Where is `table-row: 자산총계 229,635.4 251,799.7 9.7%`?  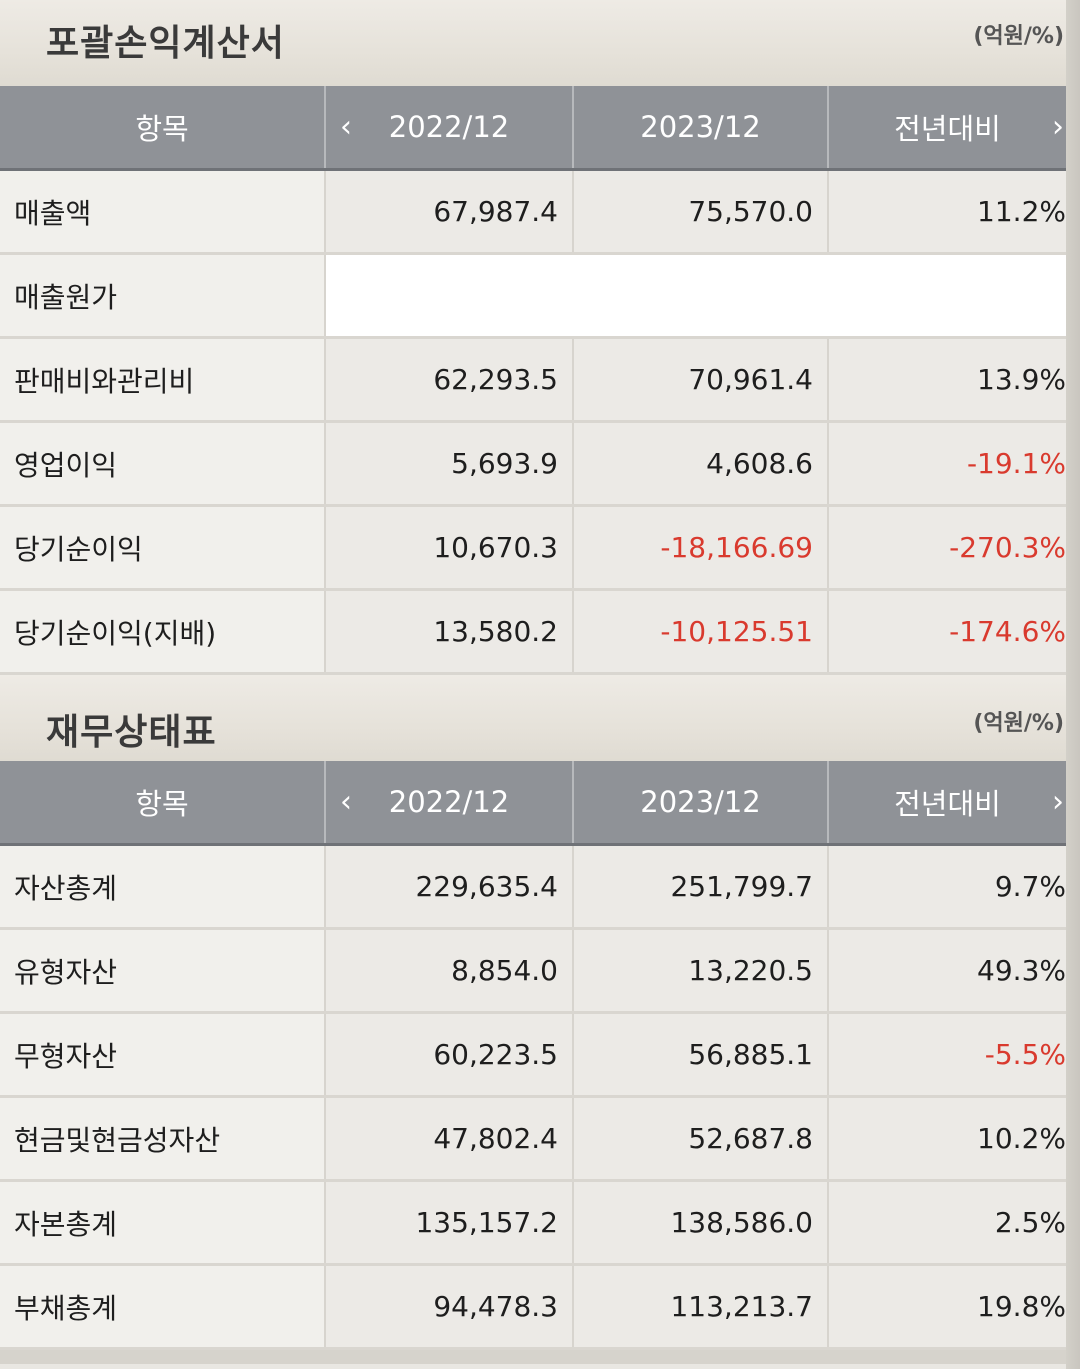
table-row: 자산총계 229,635.4 251,799.7 9.7% is located at coordinates (533, 887).